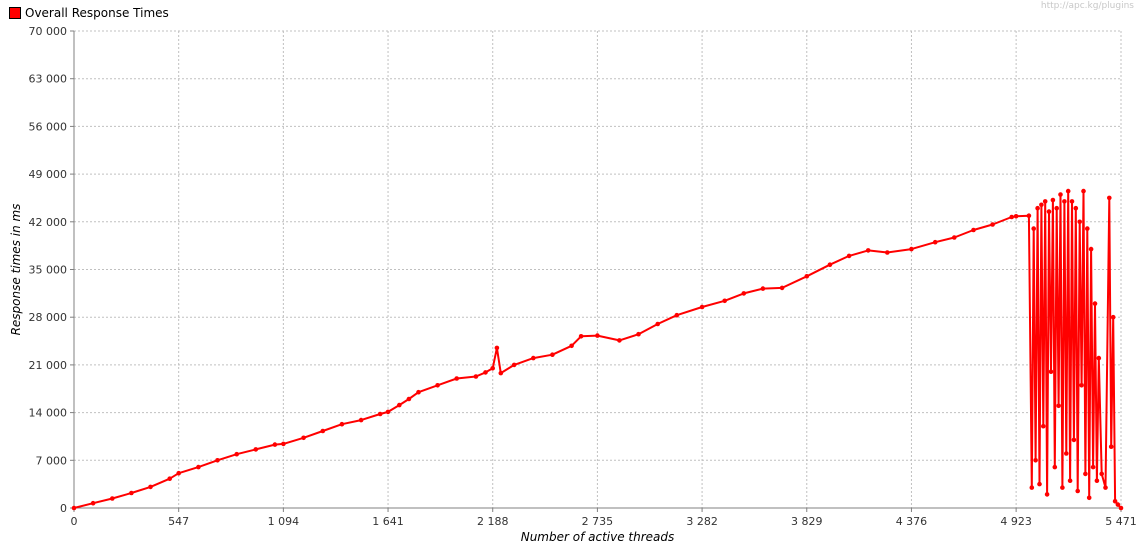 This screenshot has height=549, width=1142. I want to click on x-tick-label: 5 471, so click(1121, 521).